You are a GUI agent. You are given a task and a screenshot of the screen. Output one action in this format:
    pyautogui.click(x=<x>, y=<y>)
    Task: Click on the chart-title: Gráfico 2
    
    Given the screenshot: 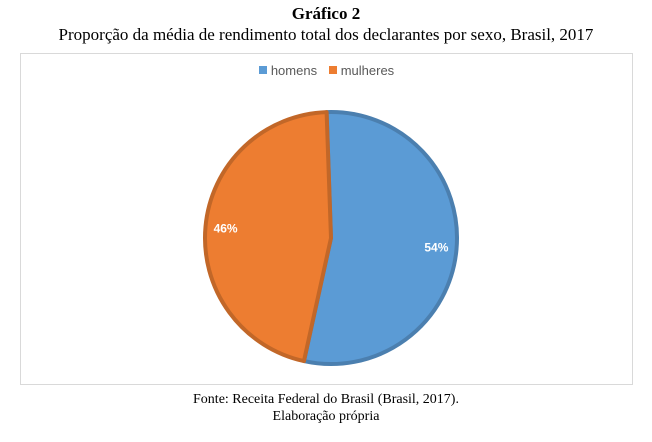 What is the action you would take?
    pyautogui.click(x=326, y=13)
    